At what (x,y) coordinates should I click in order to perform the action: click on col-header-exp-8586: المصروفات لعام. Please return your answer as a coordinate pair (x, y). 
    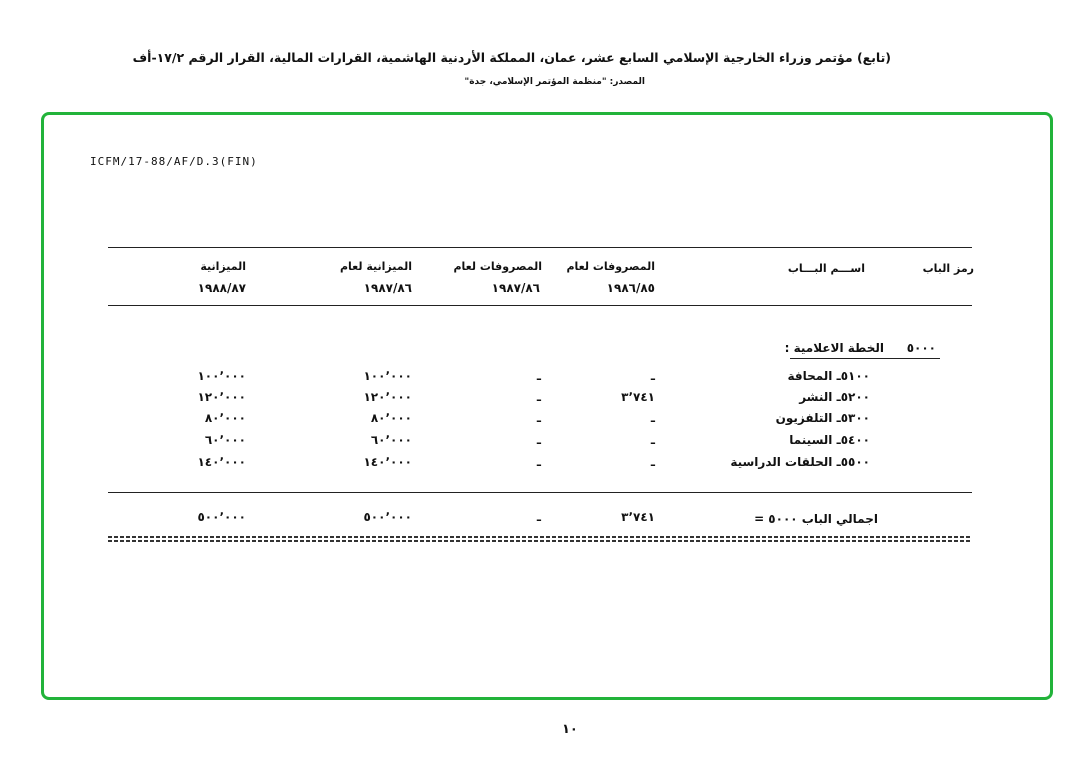
    Looking at the image, I should click on (610, 266).